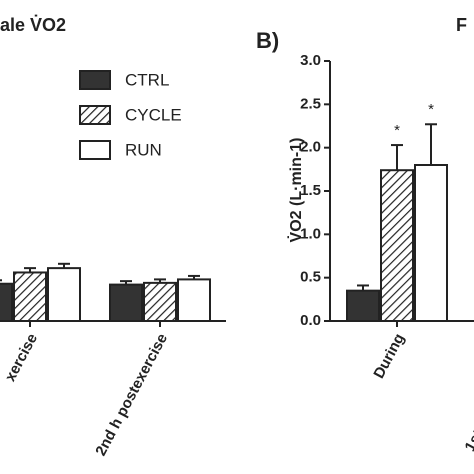 Image resolution: width=474 pixels, height=474 pixels. I want to click on y-tick-label: 2.0, so click(310, 147).